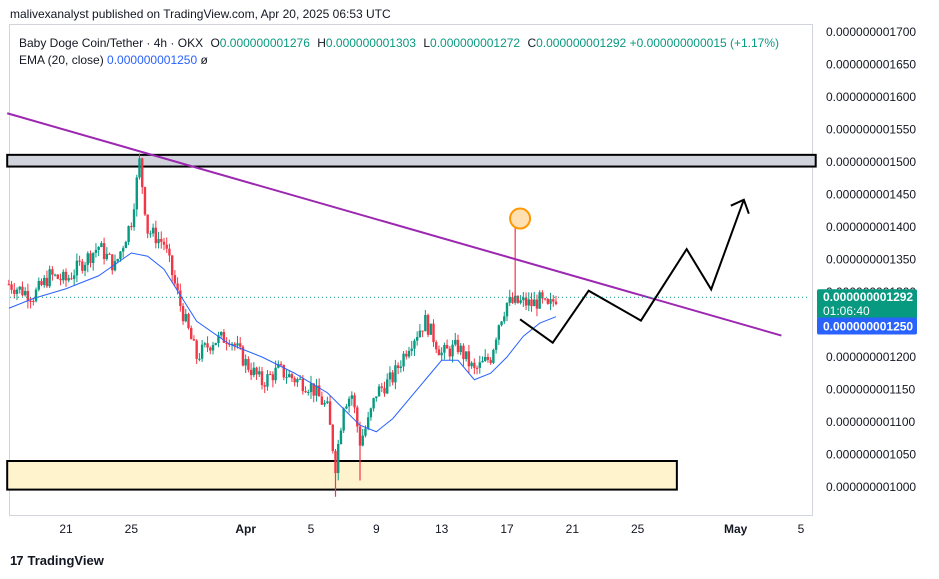 This screenshot has width=939, height=579. I want to click on y-tick-label: 0.000000001100, so click(871, 422).